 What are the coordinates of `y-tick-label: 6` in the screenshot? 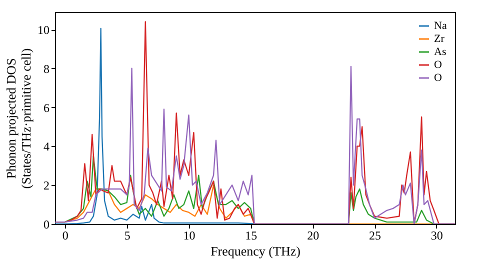 It's located at (47, 107).